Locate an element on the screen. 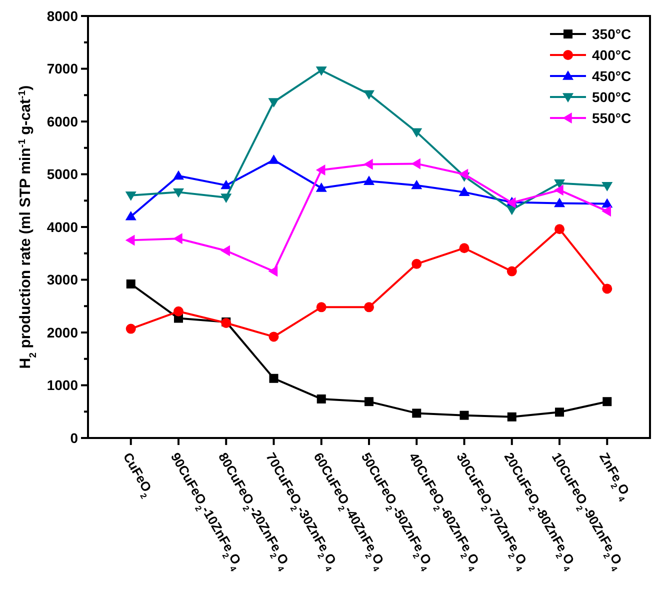 The width and height of the screenshot is (661, 608). legend-label: 550°C is located at coordinates (612, 118).